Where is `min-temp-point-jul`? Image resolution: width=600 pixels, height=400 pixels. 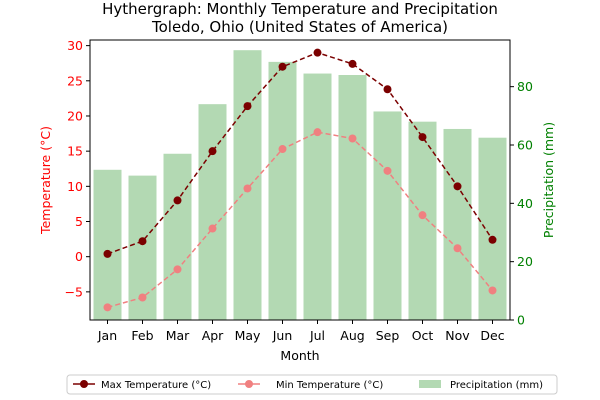
min-temp-point-jul is located at coordinates (317, 132).